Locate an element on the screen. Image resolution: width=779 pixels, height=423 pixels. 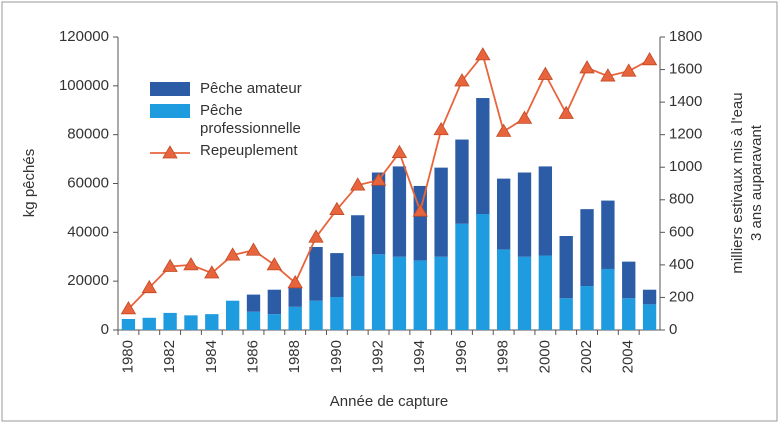
y-tick-label: 80000 is located at coordinates (88, 134).